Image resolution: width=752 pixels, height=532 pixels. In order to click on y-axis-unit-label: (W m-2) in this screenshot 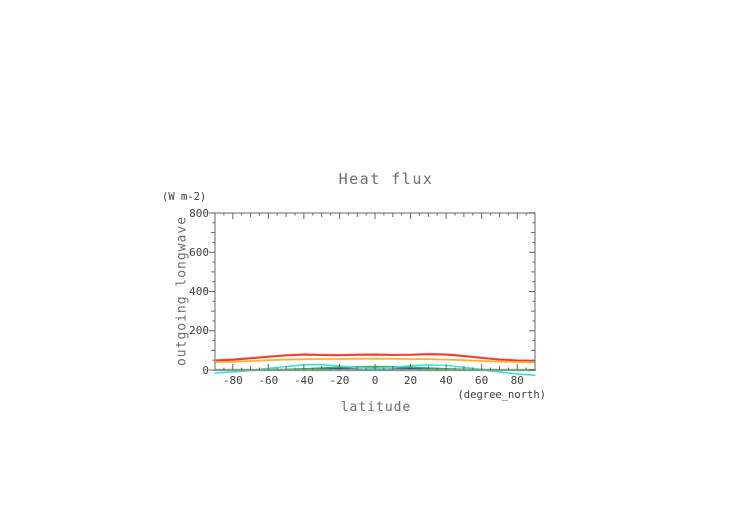, I will do `click(184, 197)`.